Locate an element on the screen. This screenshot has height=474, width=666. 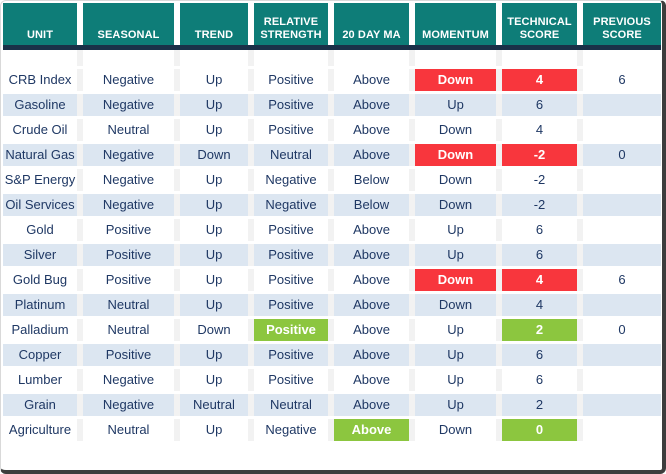
table-row: Palladium Neutral Down Positive Above Up 2 0 is located at coordinates (332, 330).